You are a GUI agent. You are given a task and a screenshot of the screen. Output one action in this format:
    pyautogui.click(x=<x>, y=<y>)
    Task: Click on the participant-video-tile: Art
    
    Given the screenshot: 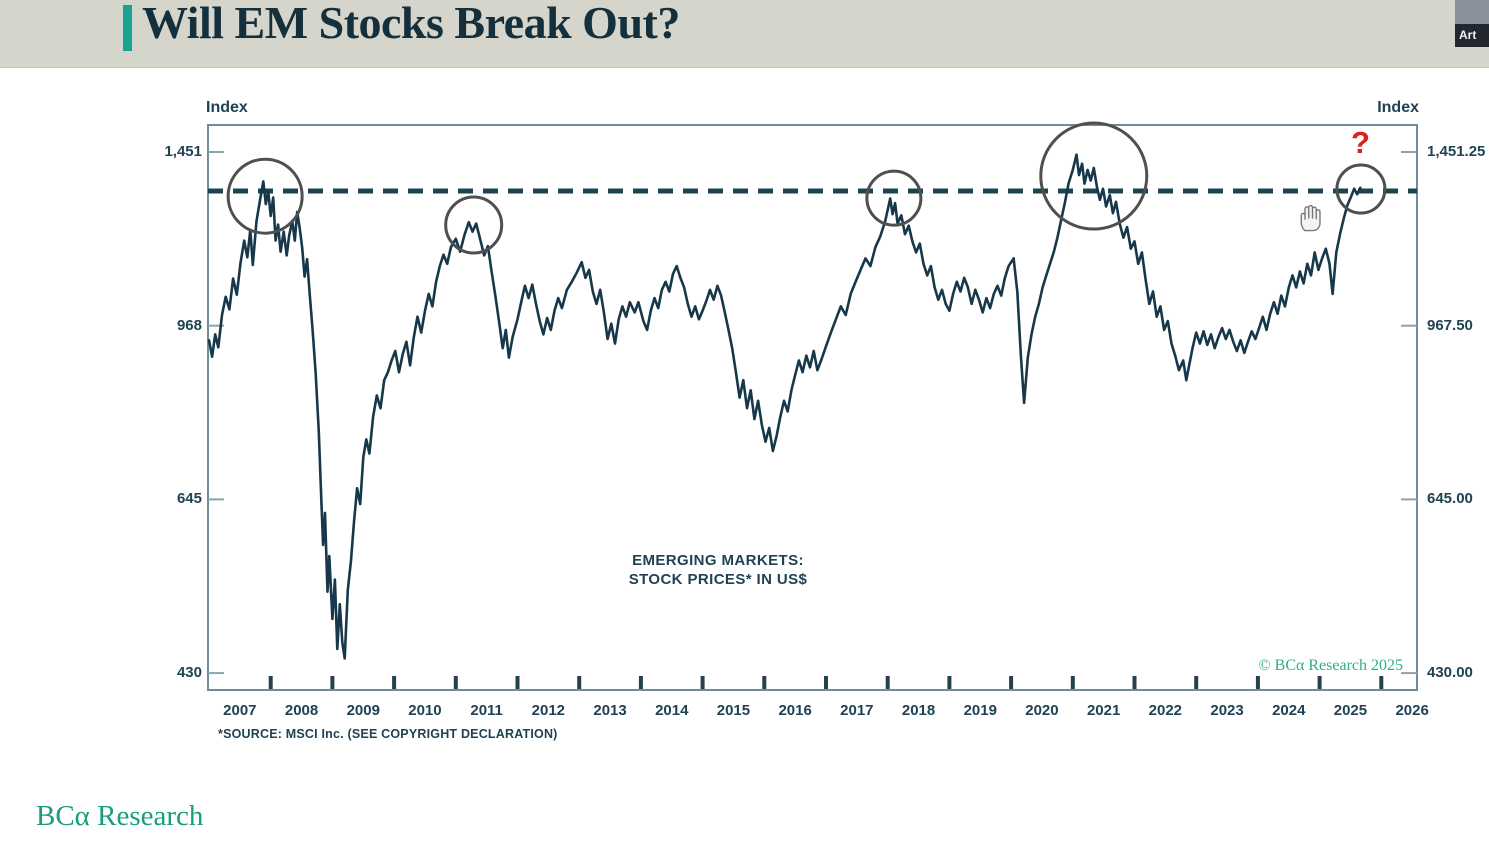 What is the action you would take?
    pyautogui.click(x=1472, y=23)
    